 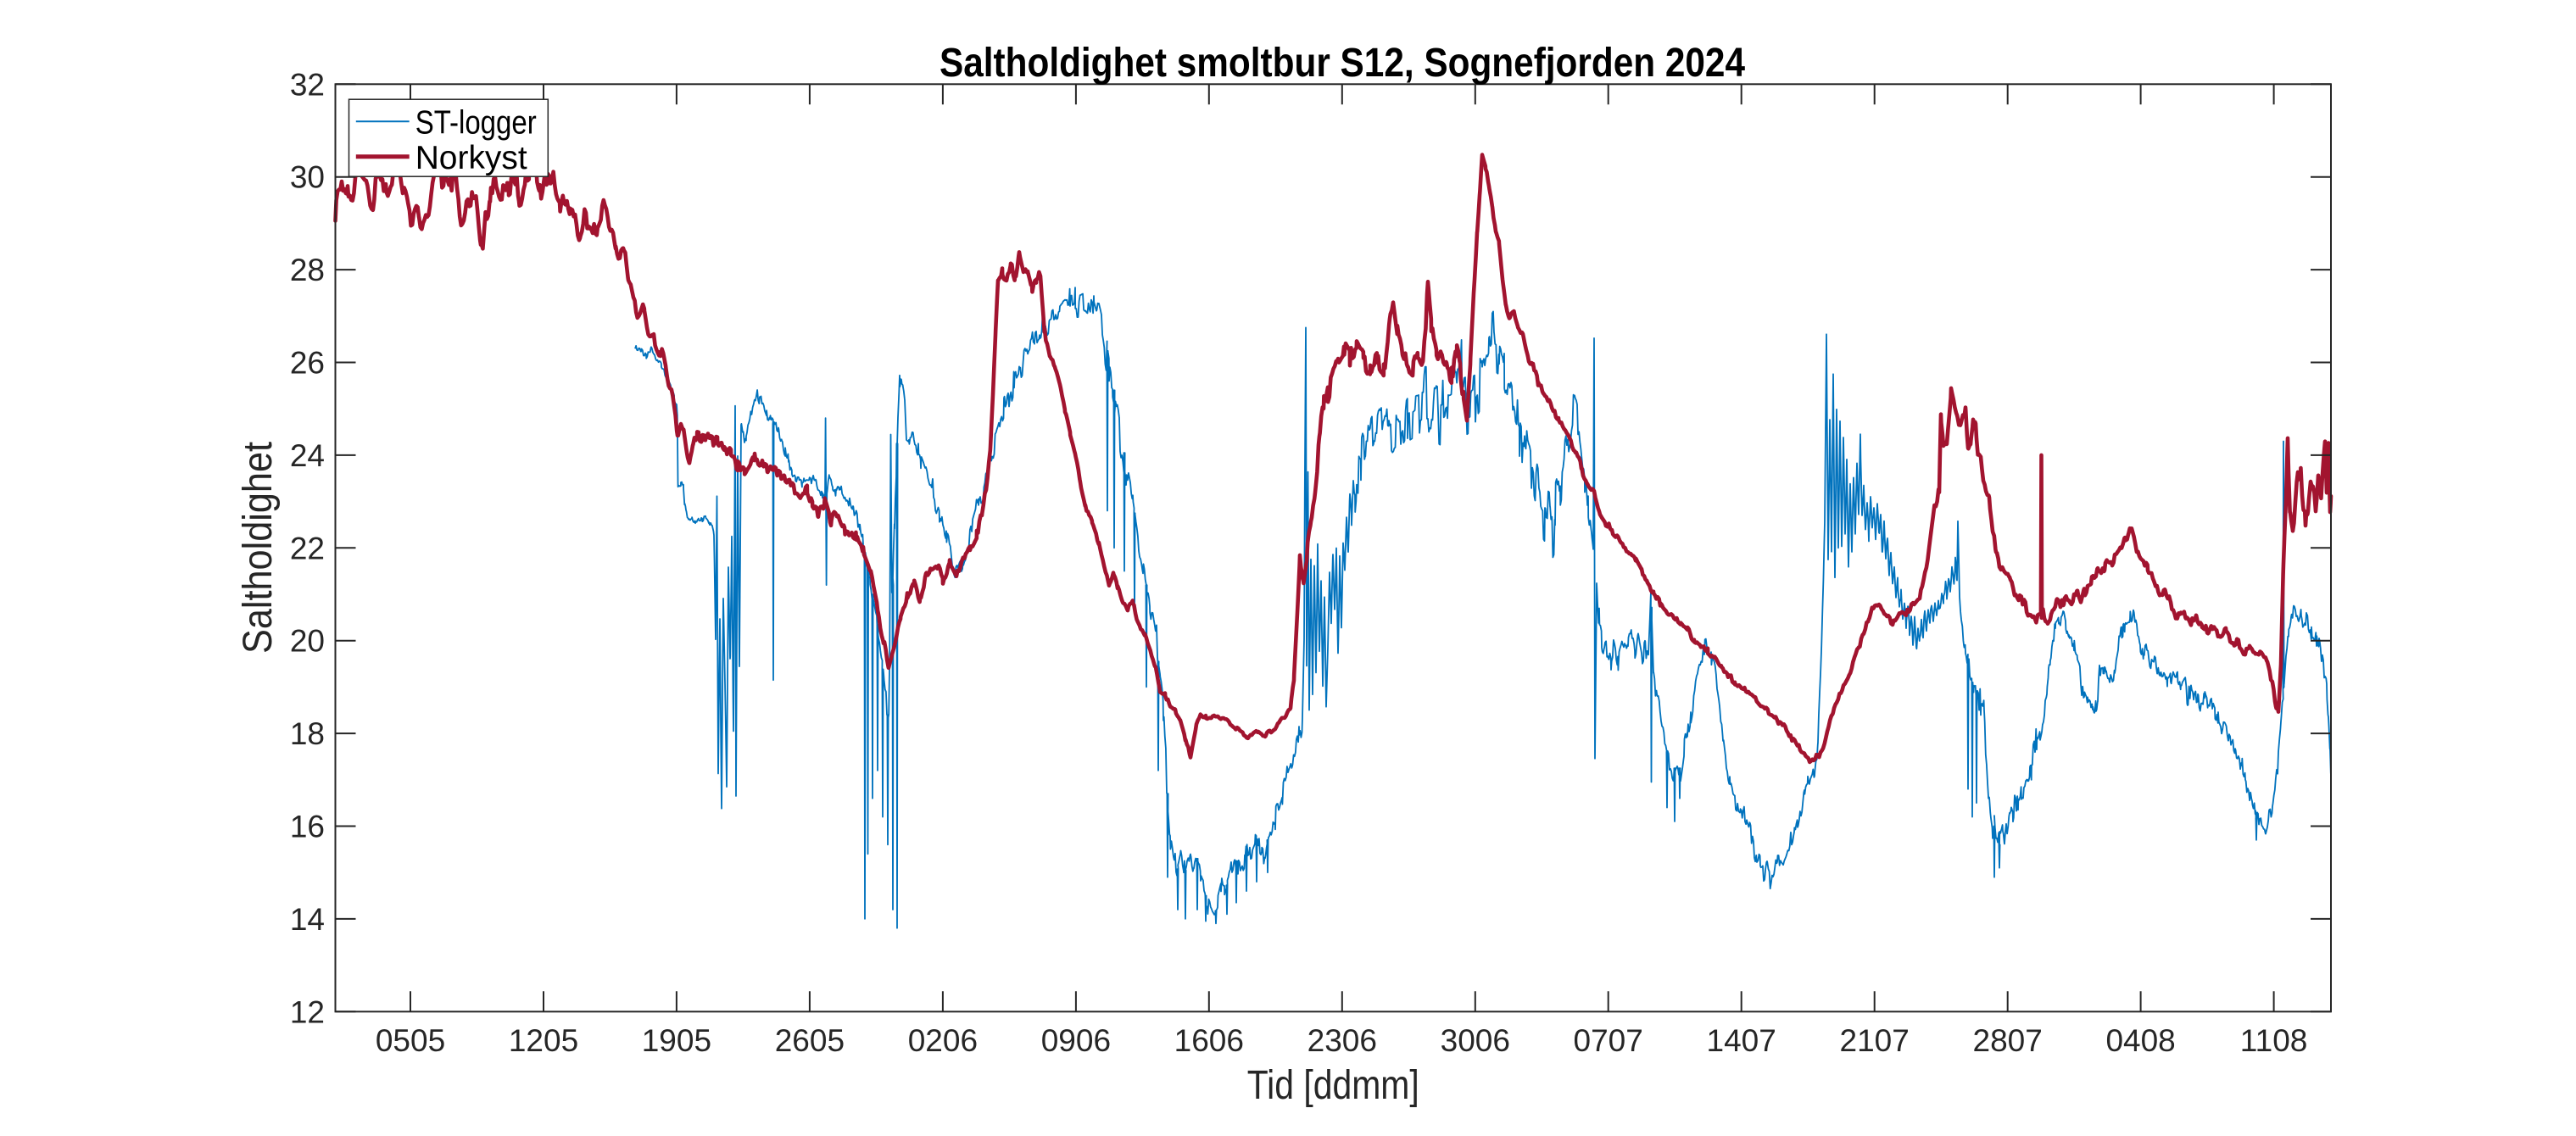 What do you see at coordinates (2008, 1040) in the screenshot?
I see `svg-text: 2807` at bounding box center [2008, 1040].